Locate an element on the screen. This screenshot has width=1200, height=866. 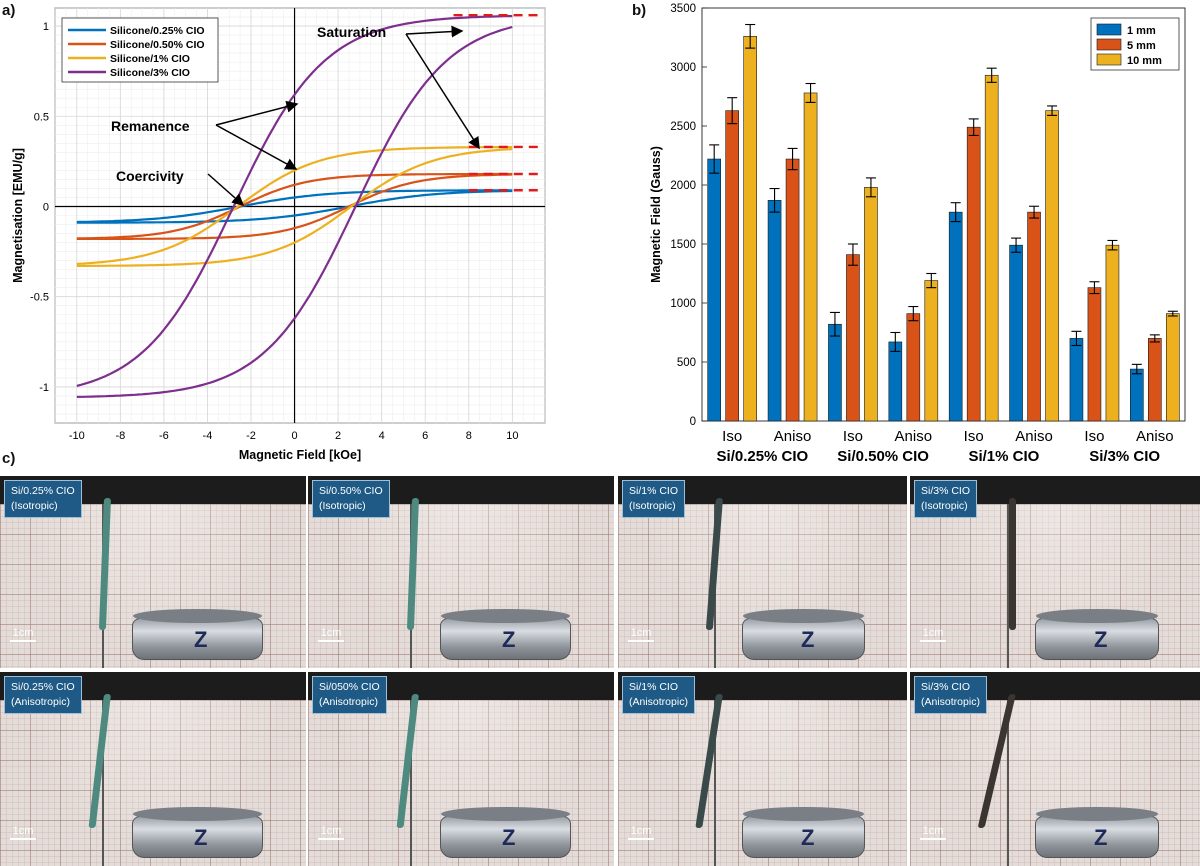
group-label: Si/1% CIO is located at coordinates (1003, 456).